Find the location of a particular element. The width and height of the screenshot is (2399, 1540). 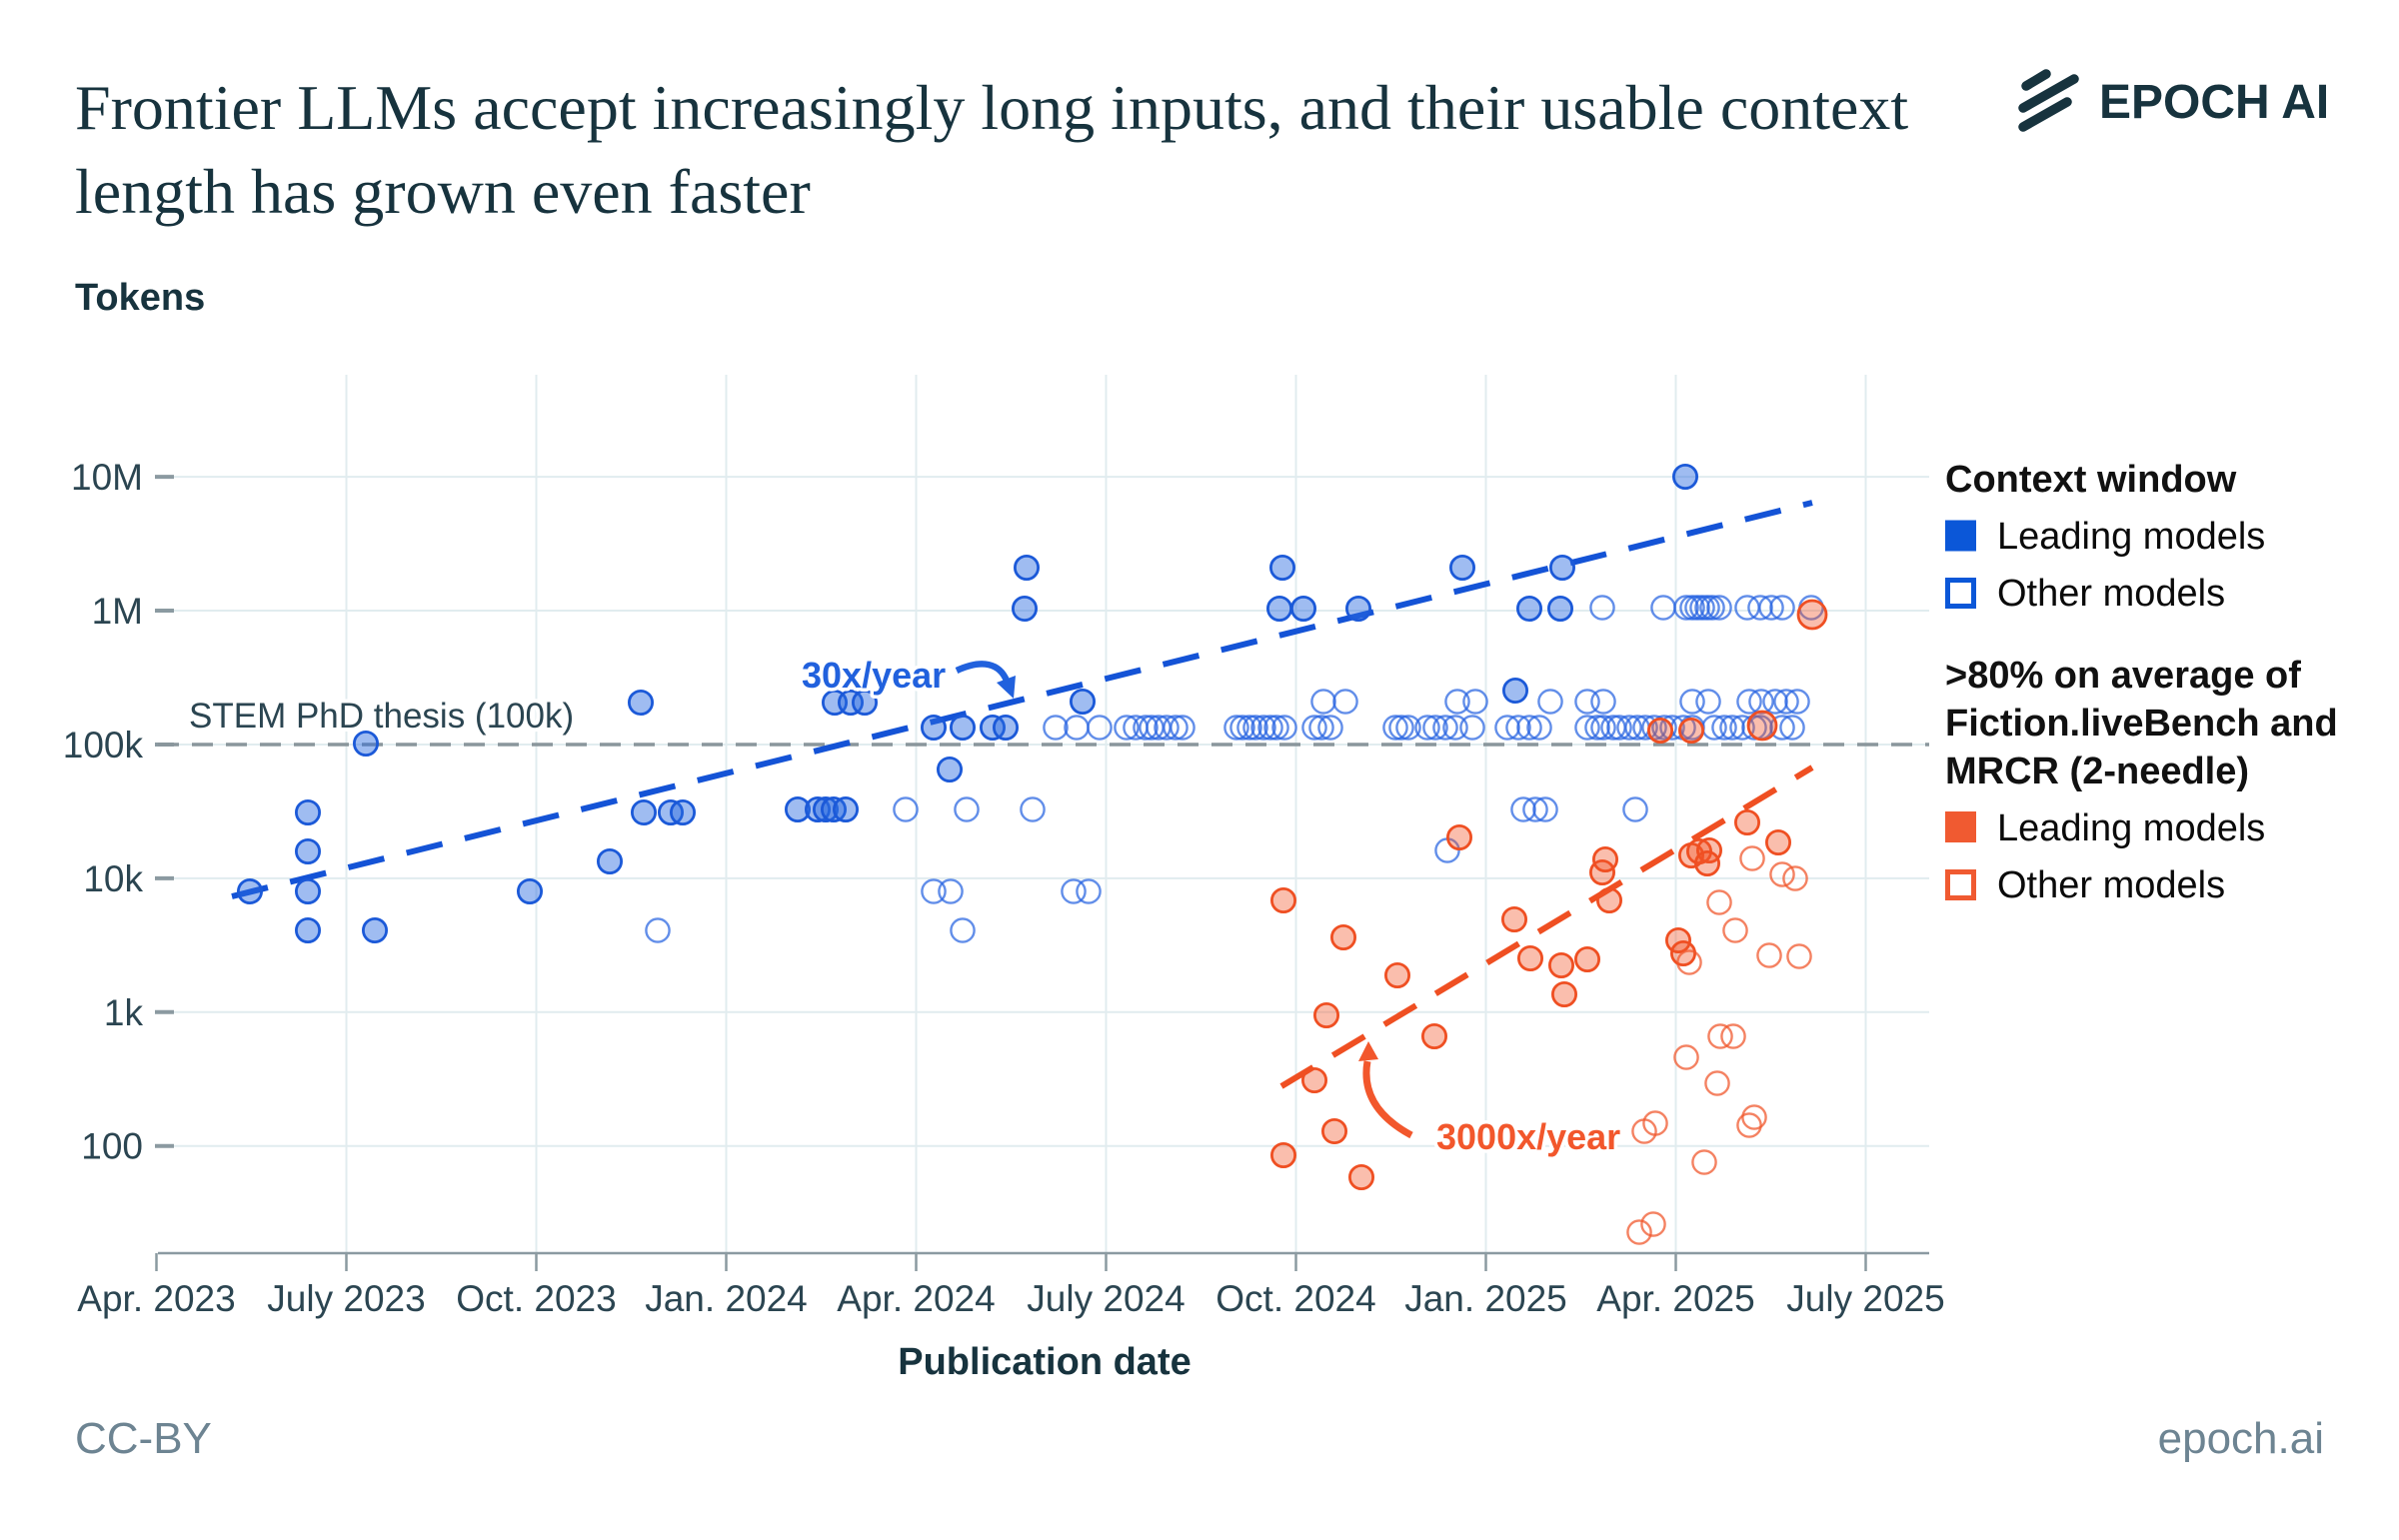

svg-text: CC-BY is located at coordinates (143, 1438).